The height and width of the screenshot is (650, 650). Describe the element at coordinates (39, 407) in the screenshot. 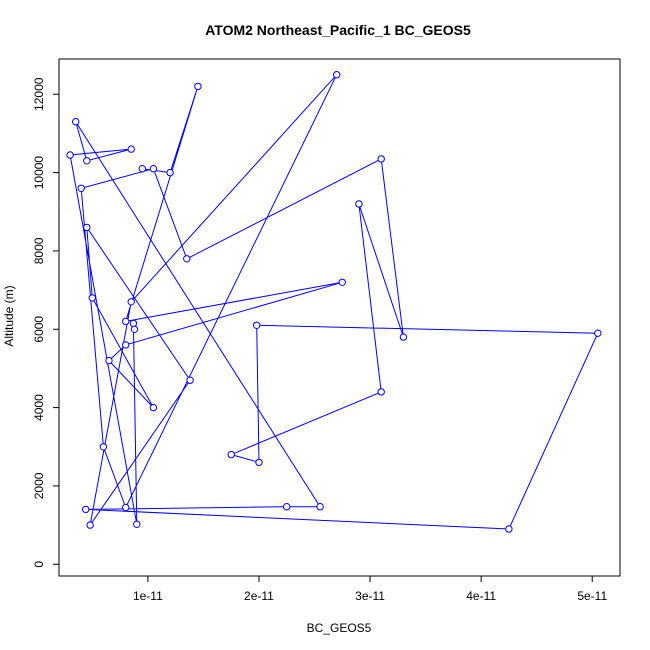

I see `y-tick-label: 4000` at that location.